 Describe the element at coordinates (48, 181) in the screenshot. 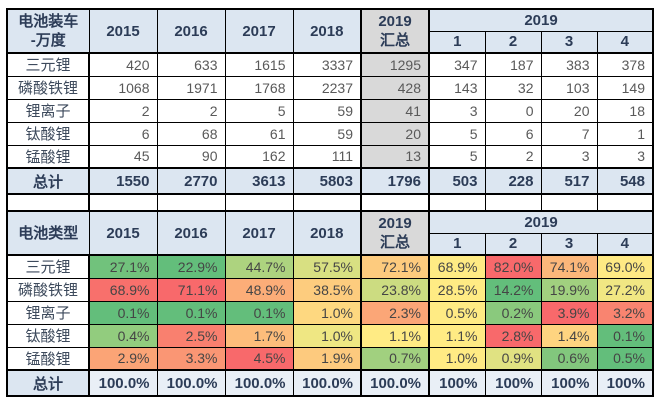

I see `total-row-label: 总计` at that location.